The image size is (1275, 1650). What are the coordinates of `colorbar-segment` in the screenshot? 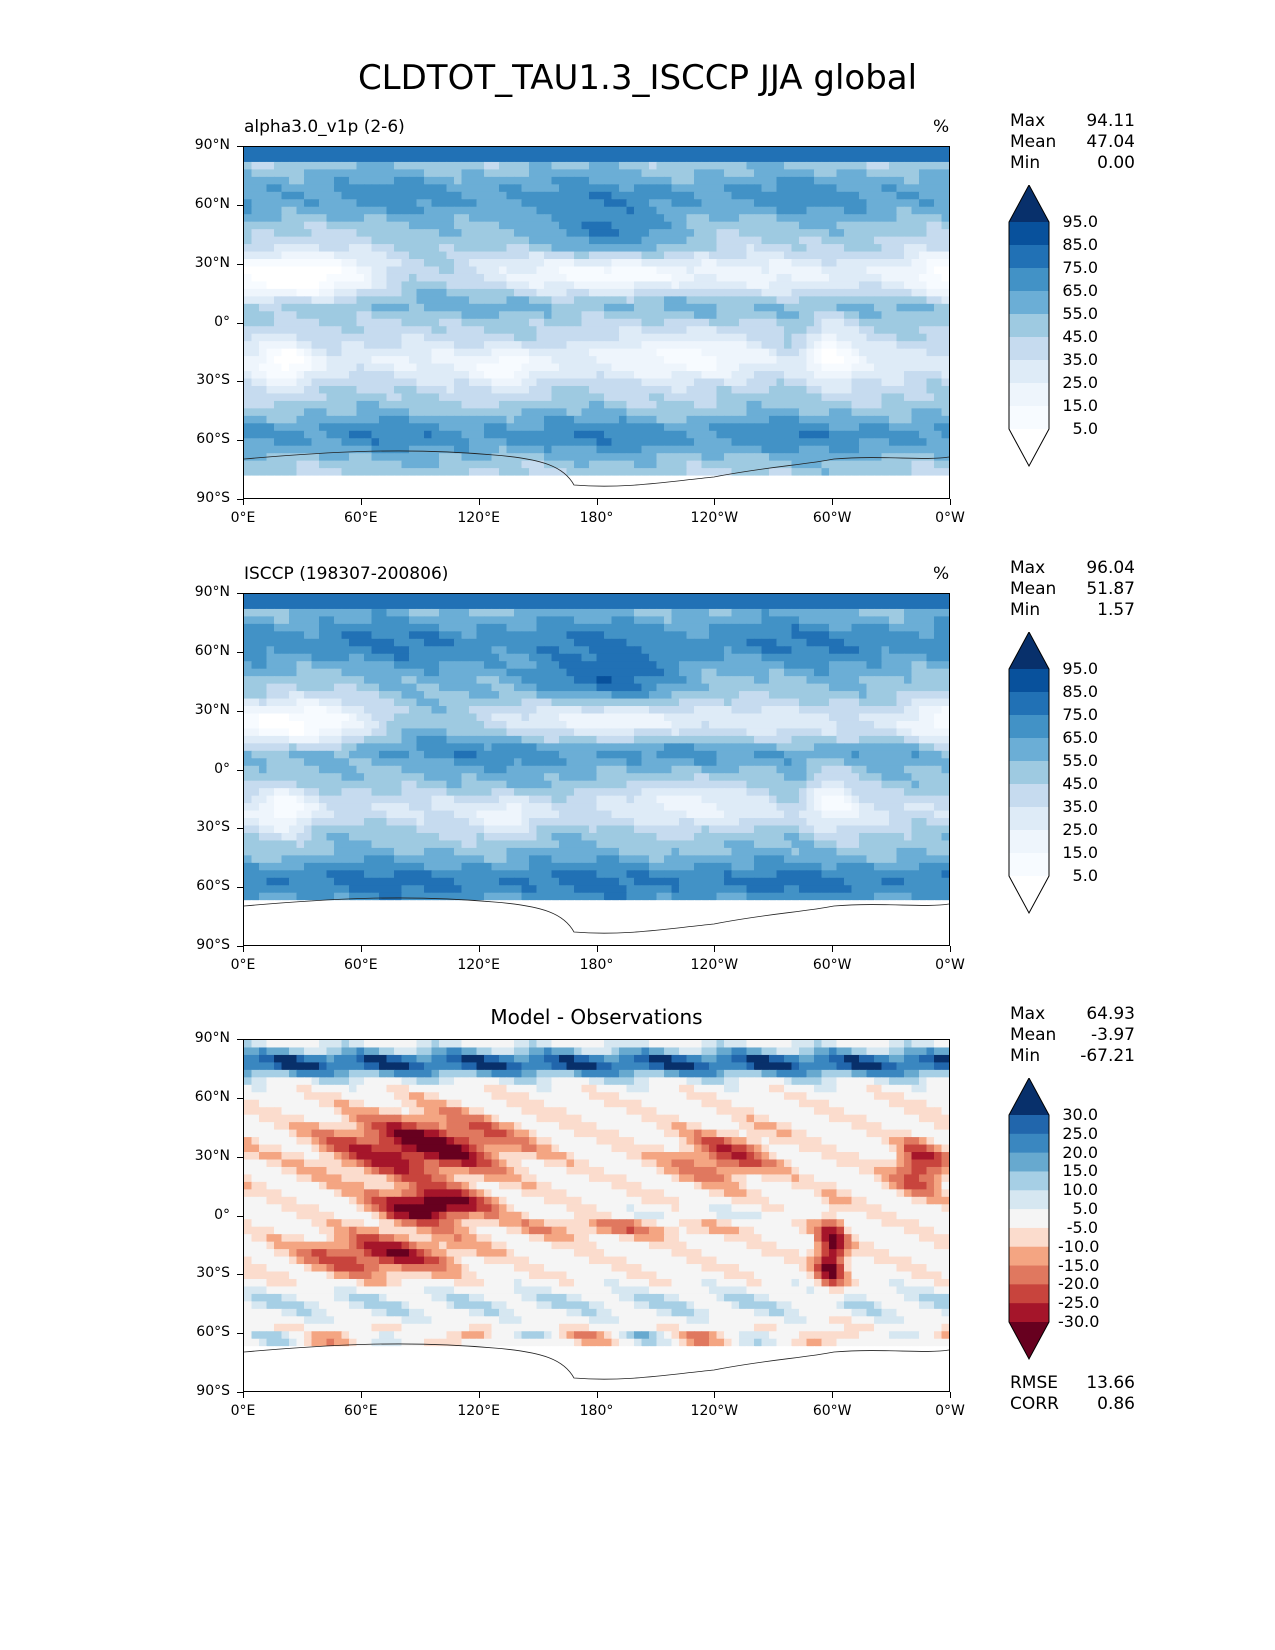 It's located at (1029, 372).